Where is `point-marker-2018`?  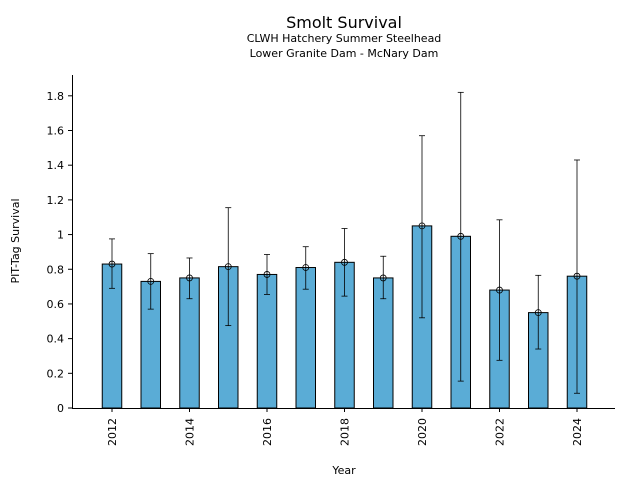
point-marker-2018 is located at coordinates (344, 262).